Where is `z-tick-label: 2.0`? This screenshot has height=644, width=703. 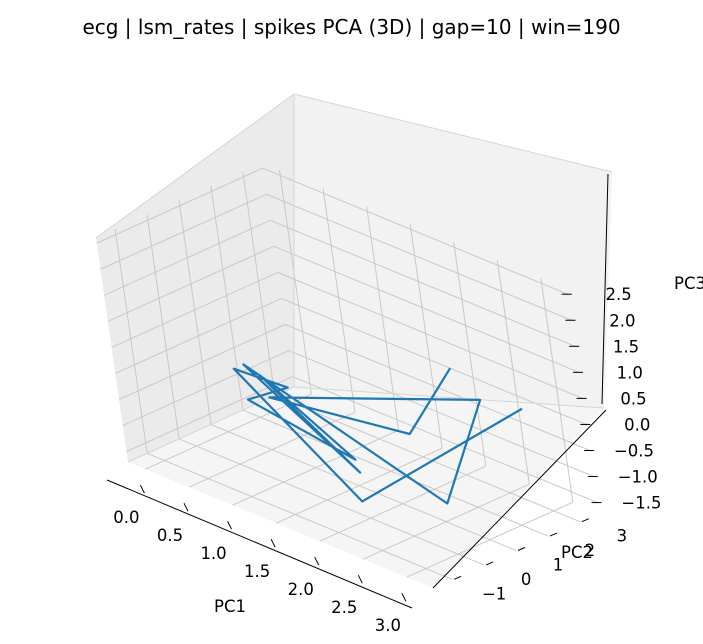 z-tick-label: 2.0 is located at coordinates (622, 320).